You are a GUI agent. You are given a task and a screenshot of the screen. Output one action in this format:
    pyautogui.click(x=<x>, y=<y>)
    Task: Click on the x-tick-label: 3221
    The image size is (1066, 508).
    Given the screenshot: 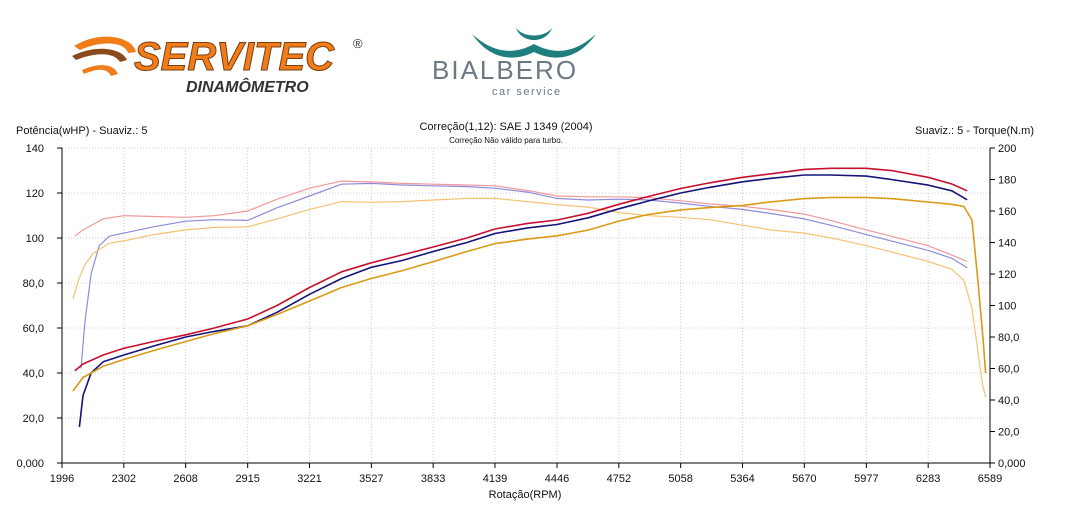 What is the action you would take?
    pyautogui.click(x=309, y=479)
    